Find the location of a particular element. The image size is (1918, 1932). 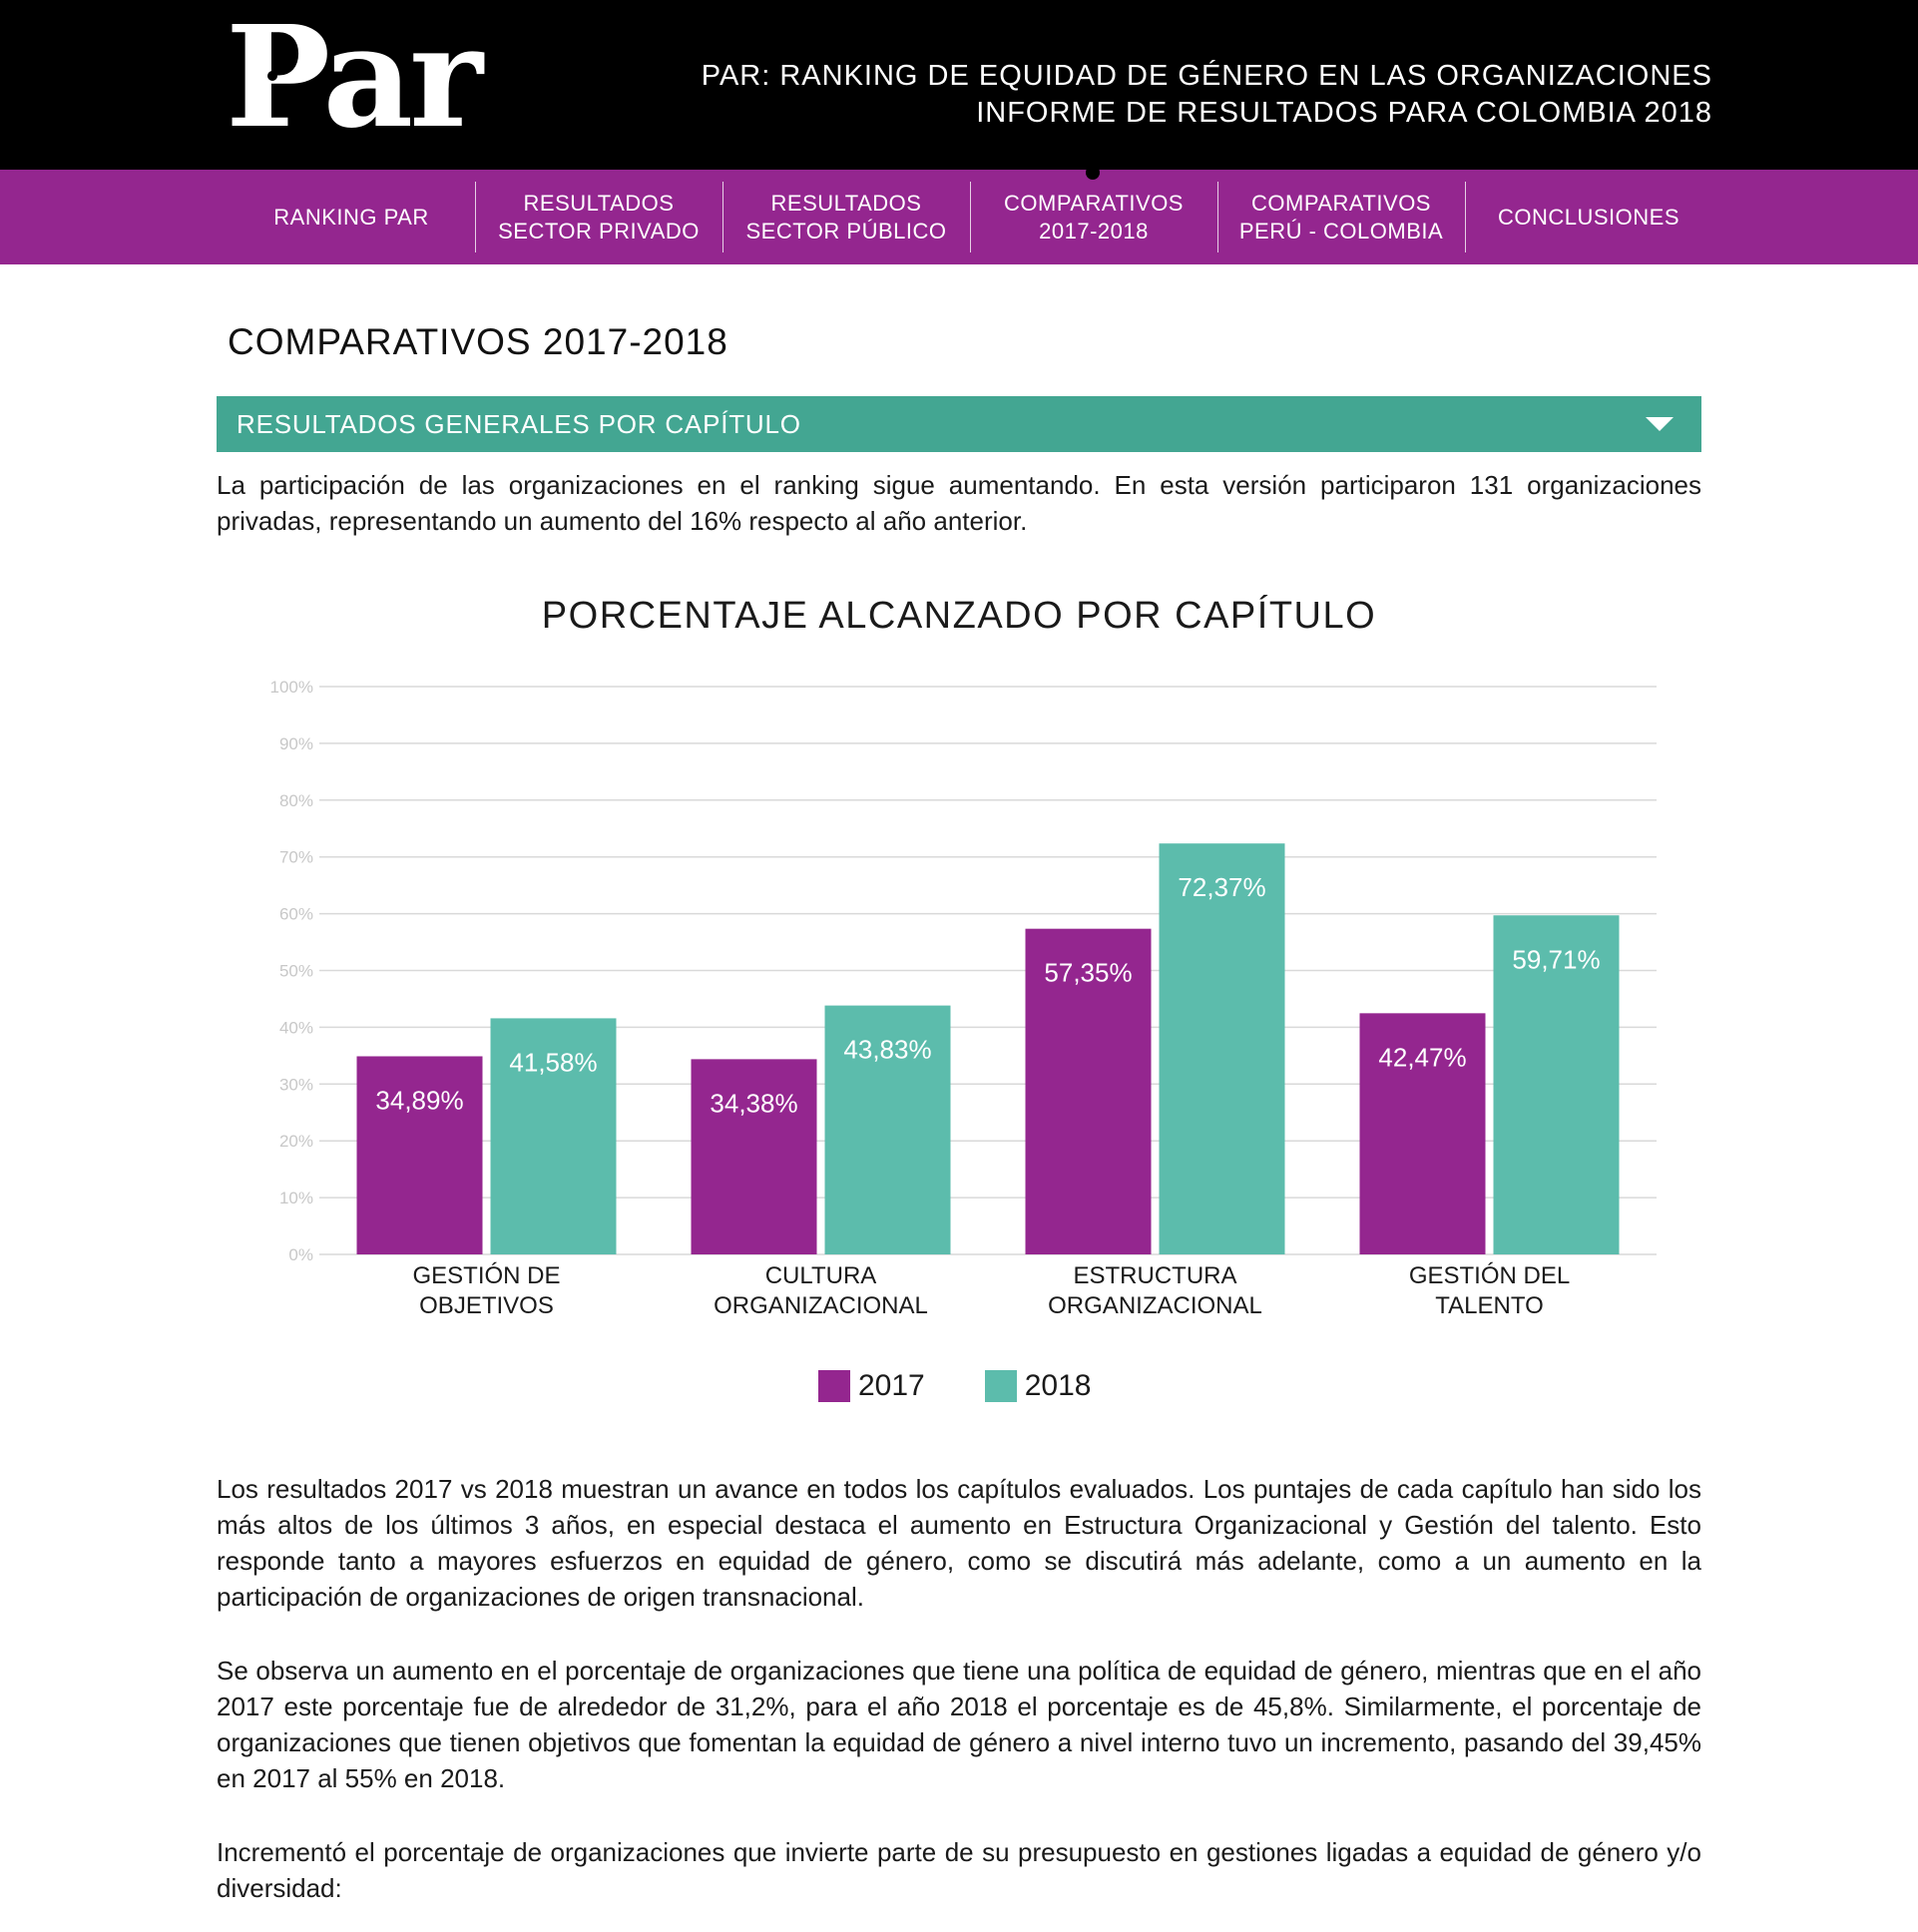

active-nav-indicator is located at coordinates (1093, 173).